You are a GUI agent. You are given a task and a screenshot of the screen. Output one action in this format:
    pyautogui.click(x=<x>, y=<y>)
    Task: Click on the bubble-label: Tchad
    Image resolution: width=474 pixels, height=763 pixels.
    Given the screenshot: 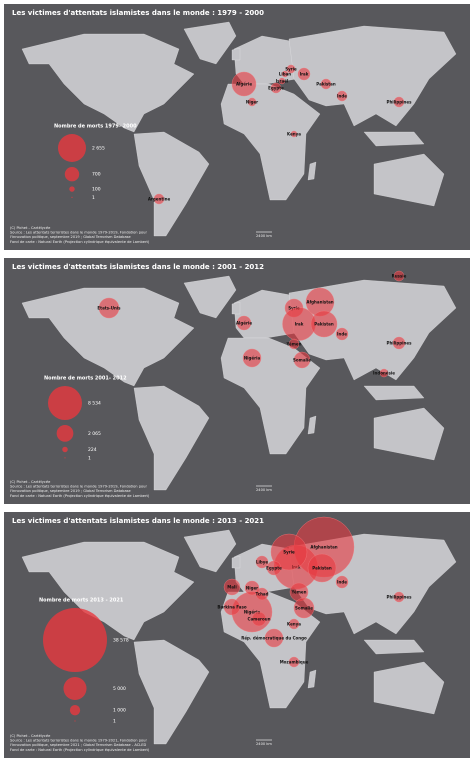 What is the action you would take?
    pyautogui.click(x=262, y=594)
    